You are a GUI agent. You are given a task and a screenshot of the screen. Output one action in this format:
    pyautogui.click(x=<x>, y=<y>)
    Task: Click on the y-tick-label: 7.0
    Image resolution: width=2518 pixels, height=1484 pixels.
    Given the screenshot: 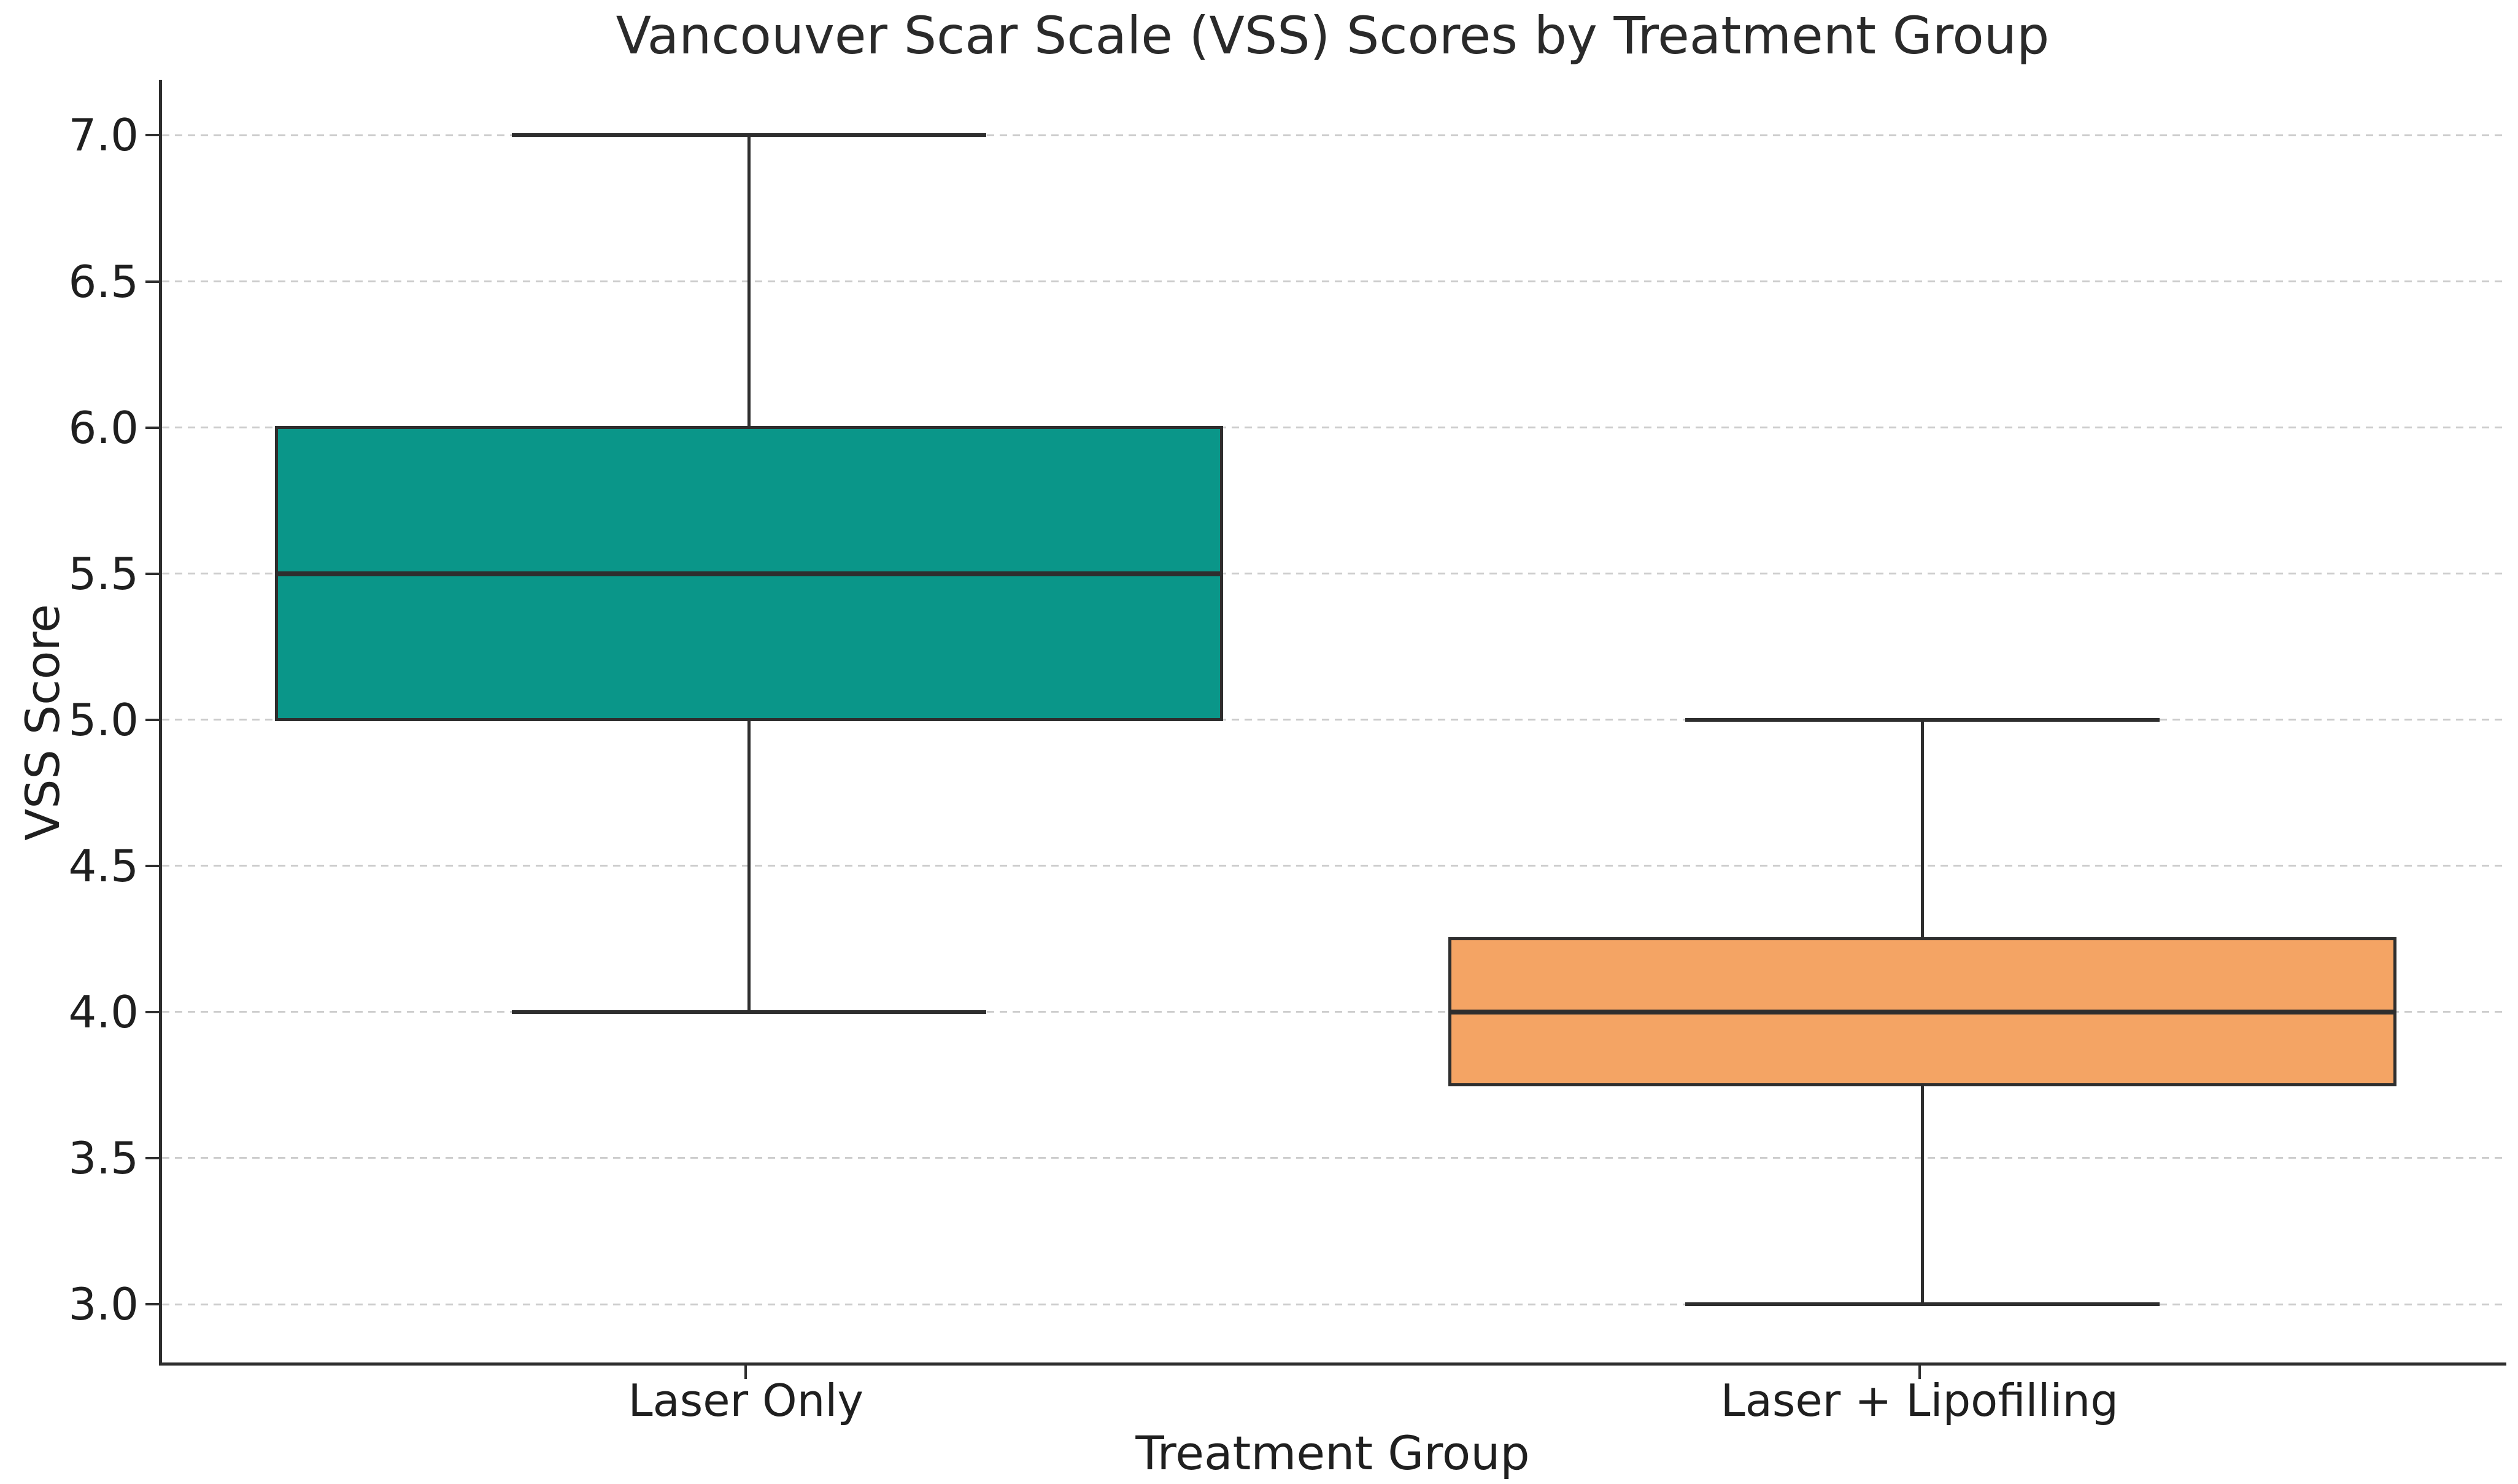 What is the action you would take?
    pyautogui.click(x=103, y=135)
    